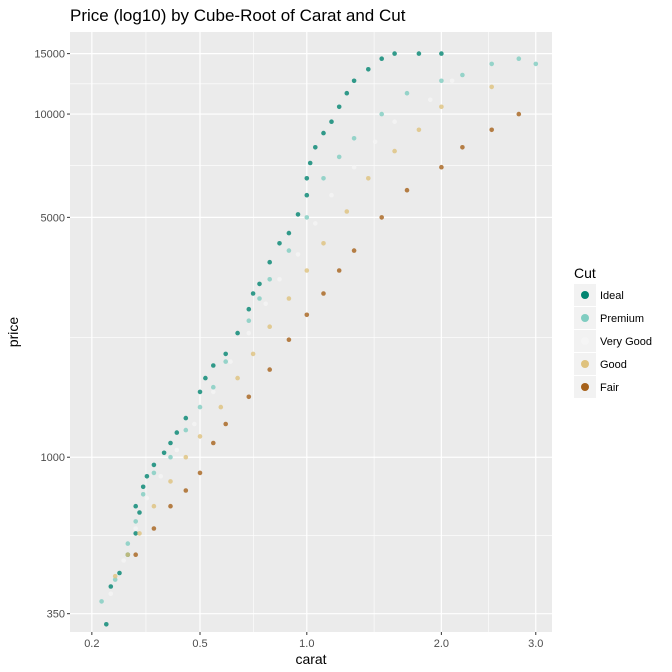 The width and height of the screenshot is (672, 672). What do you see at coordinates (53, 458) in the screenshot?
I see `y-tick-label: 1000` at bounding box center [53, 458].